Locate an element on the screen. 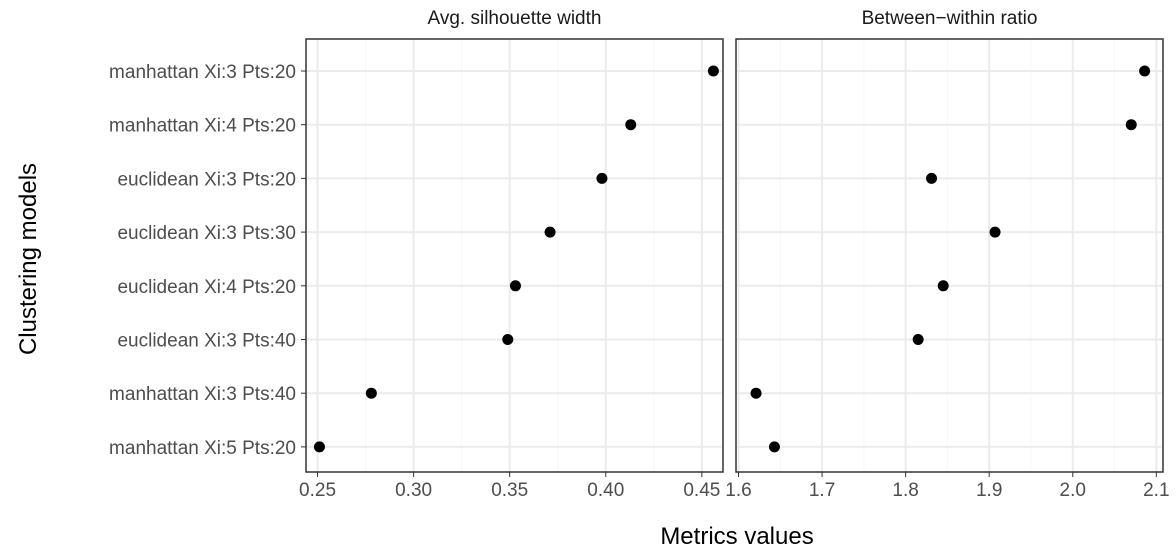 The image size is (1176, 550). x-tick-label: 2.0 is located at coordinates (1073, 490).